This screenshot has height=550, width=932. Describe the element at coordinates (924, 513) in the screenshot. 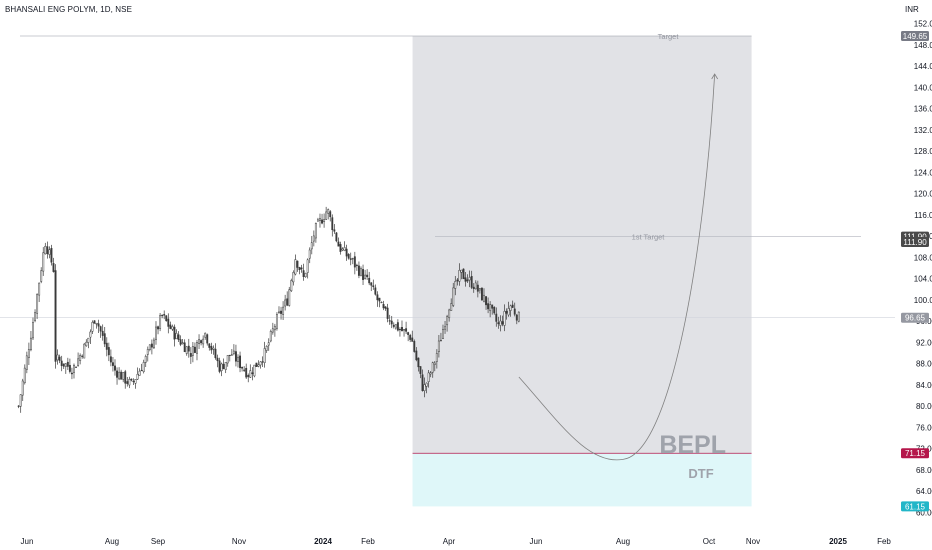

I see `y-tick-label: 60.00` at that location.